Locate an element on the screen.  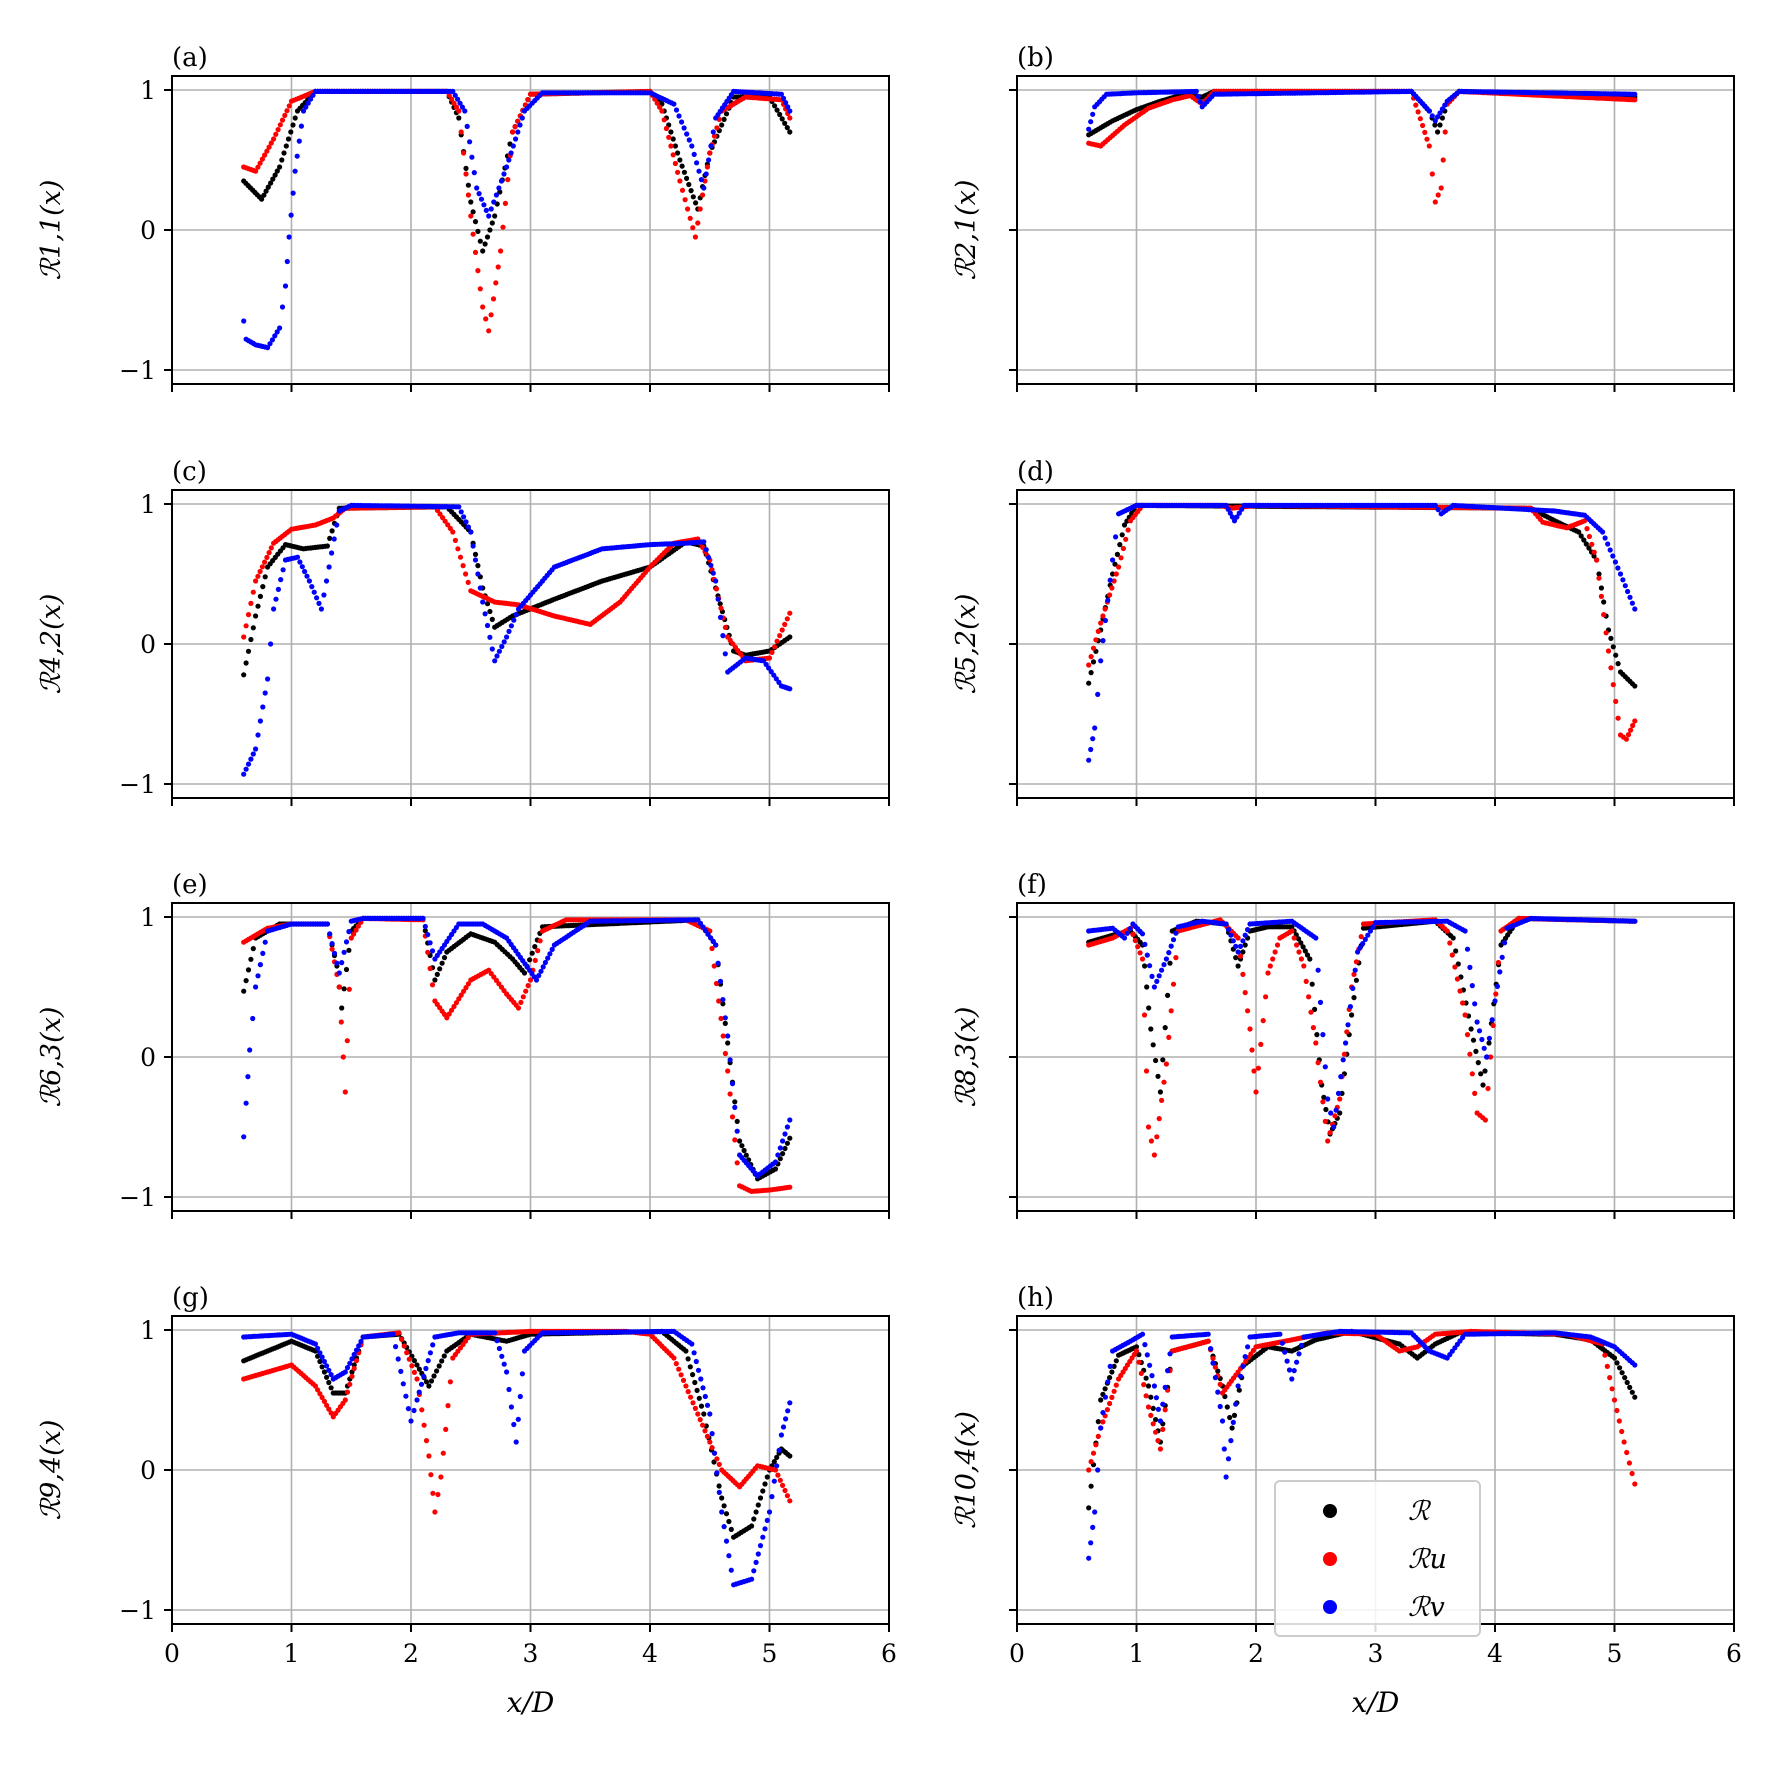
y-axis-label: ℛ6,3(x) is located at coordinates (51, 1057).